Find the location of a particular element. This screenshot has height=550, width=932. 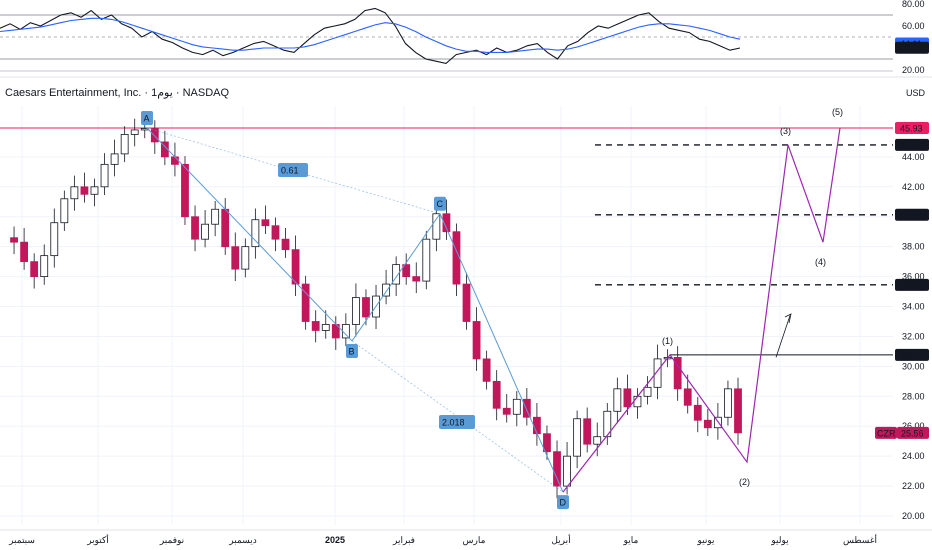

last-price-badge is located at coordinates (913, 432).